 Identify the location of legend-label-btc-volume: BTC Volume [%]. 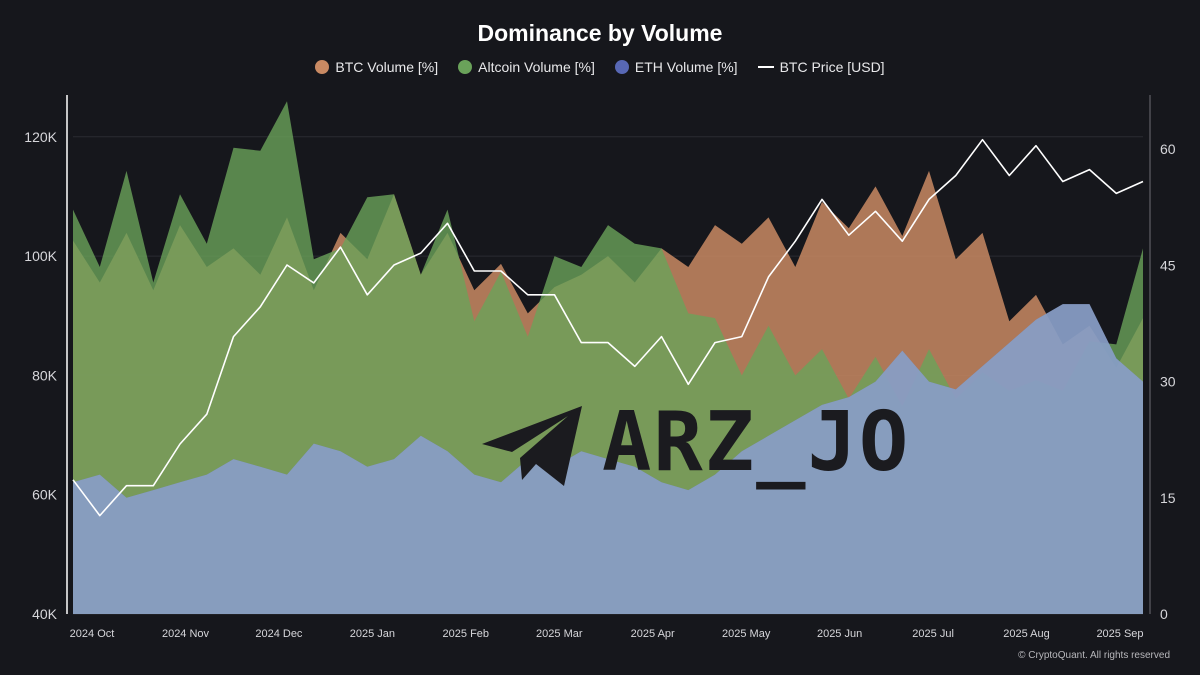
(387, 67).